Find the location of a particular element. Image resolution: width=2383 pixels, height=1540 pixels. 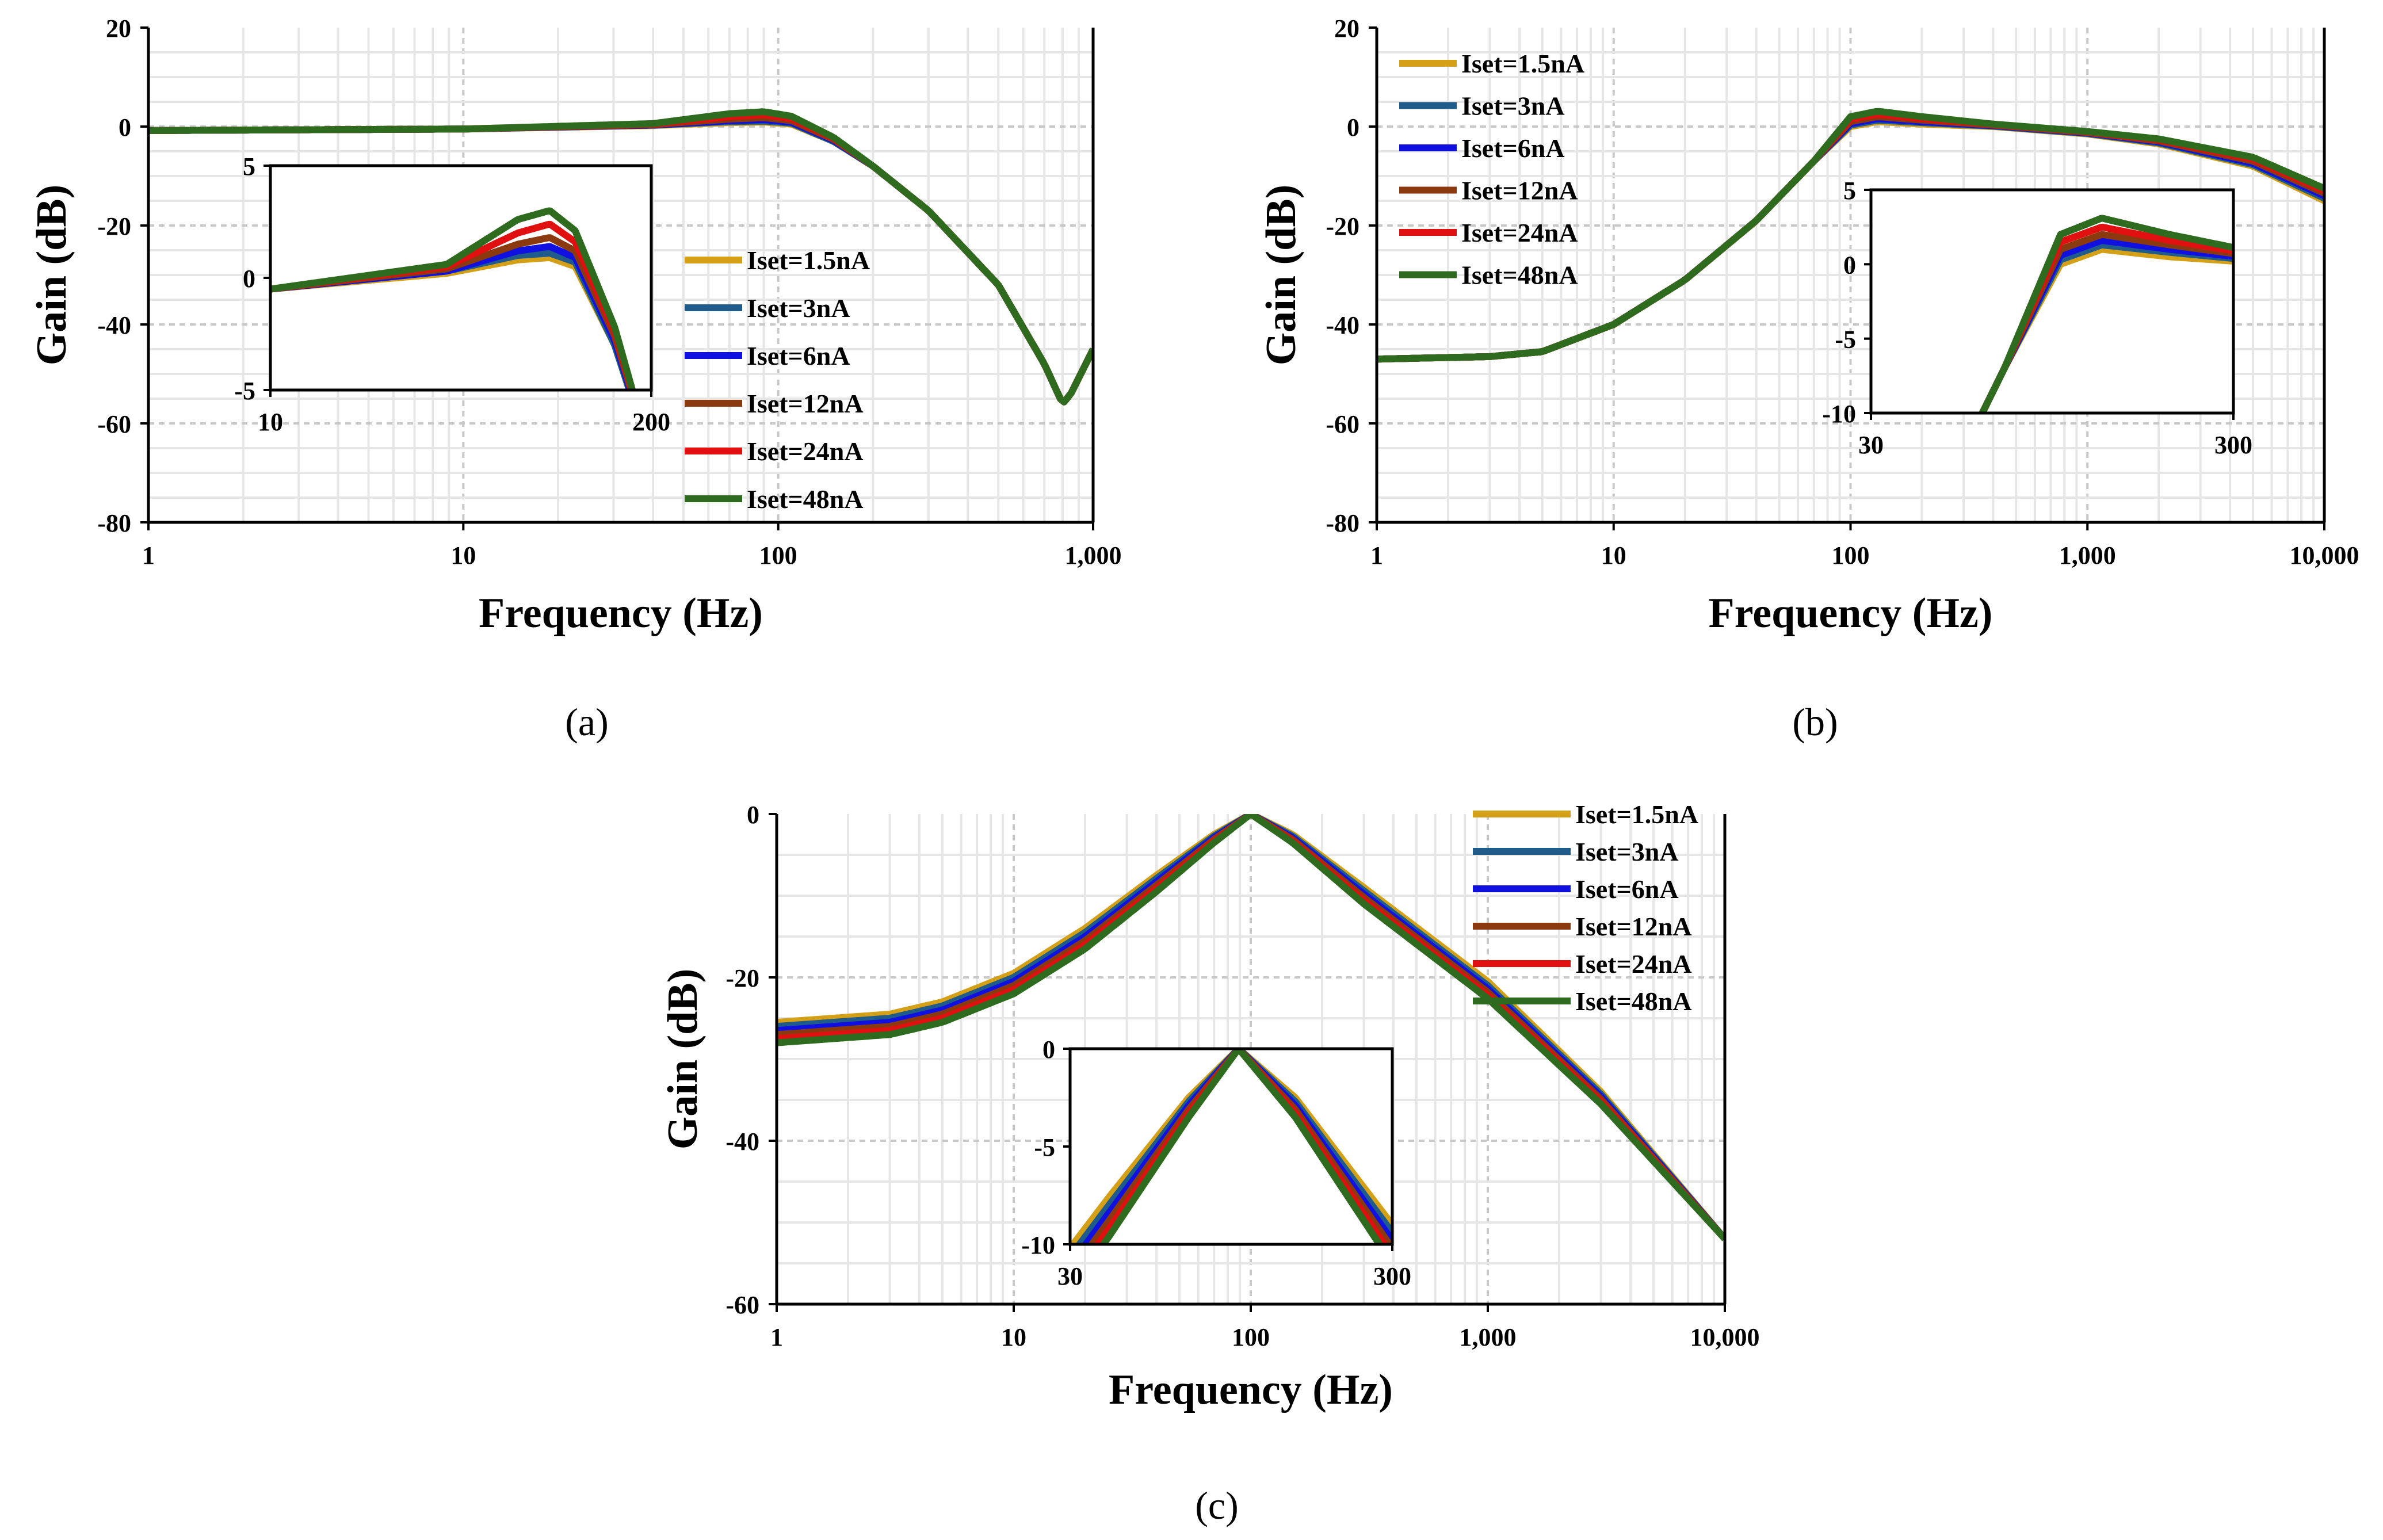

chart-c-legend-label-6: Iset=48nA is located at coordinates (1633, 1001).